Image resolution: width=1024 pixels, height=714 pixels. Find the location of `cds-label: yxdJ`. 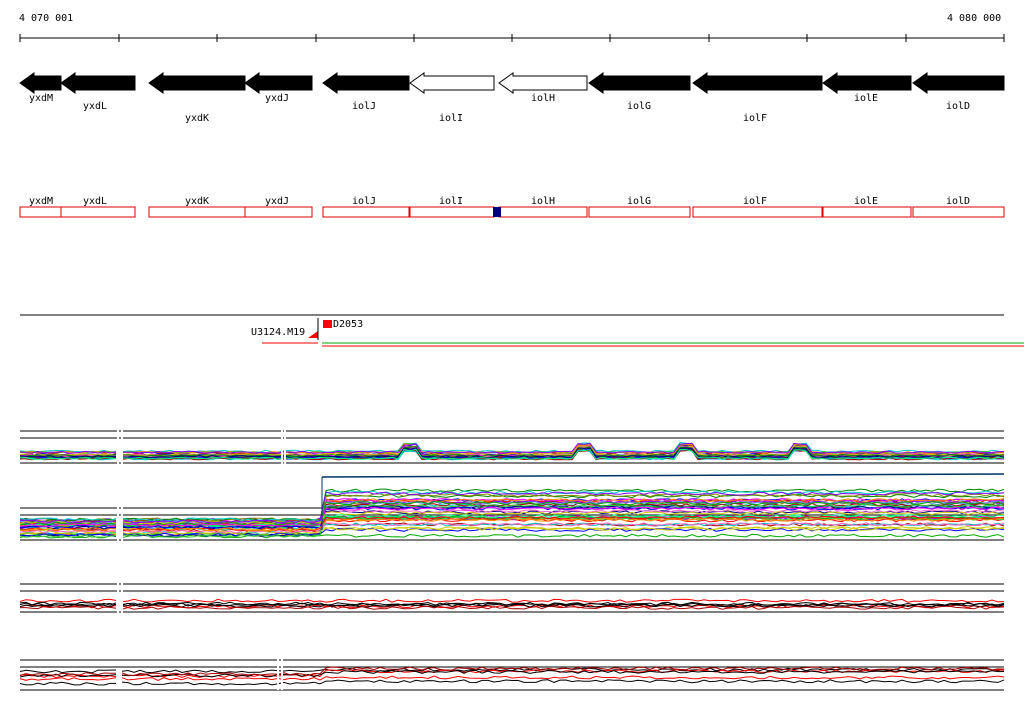

cds-label: yxdJ is located at coordinates (277, 201).